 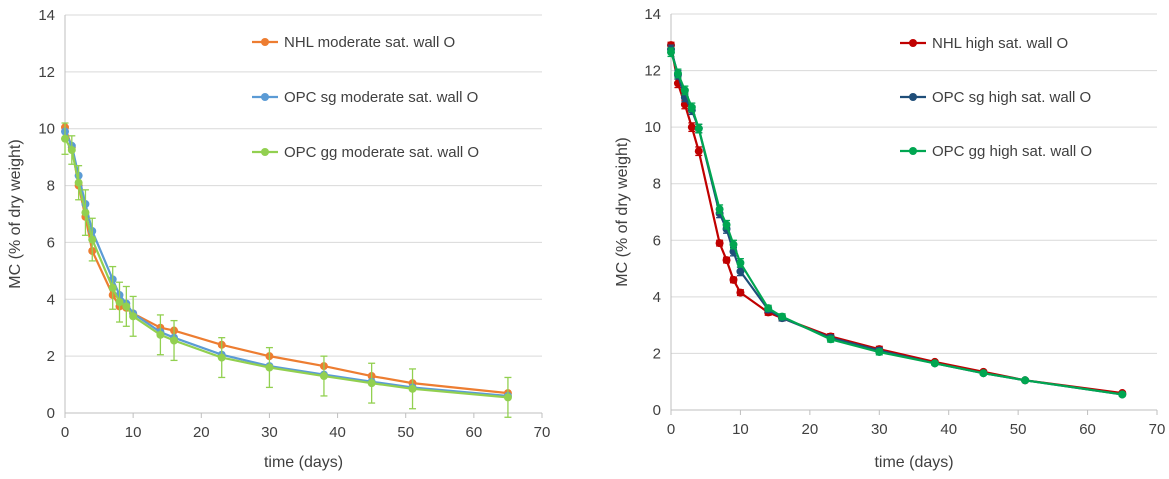 I want to click on legend-item: OPC sg high sat. wall O, so click(x=995, y=97).